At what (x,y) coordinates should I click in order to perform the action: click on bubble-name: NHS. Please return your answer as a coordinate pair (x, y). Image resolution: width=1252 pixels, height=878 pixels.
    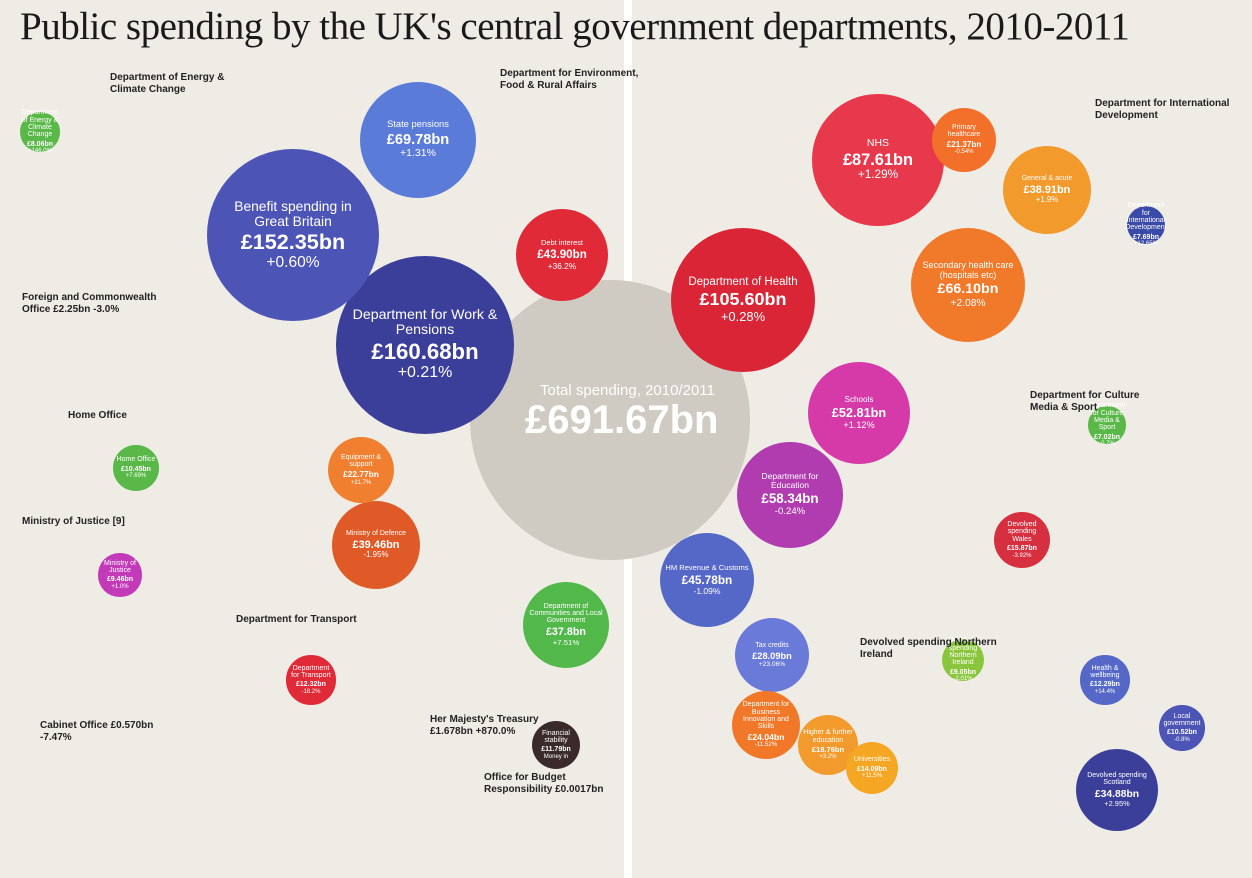
    Looking at the image, I should click on (878, 143).